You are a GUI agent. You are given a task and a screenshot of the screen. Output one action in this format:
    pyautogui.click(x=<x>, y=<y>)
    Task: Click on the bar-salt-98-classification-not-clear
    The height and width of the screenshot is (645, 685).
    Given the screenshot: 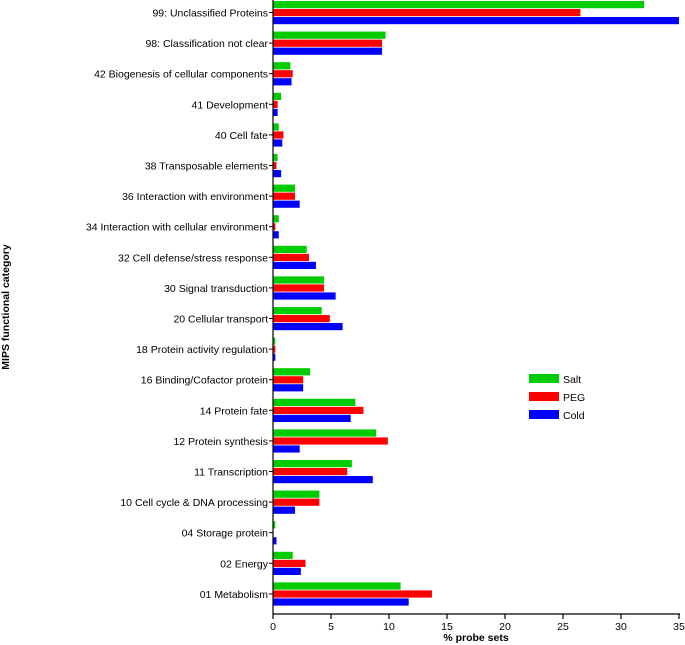 What is the action you would take?
    pyautogui.click(x=329, y=35)
    